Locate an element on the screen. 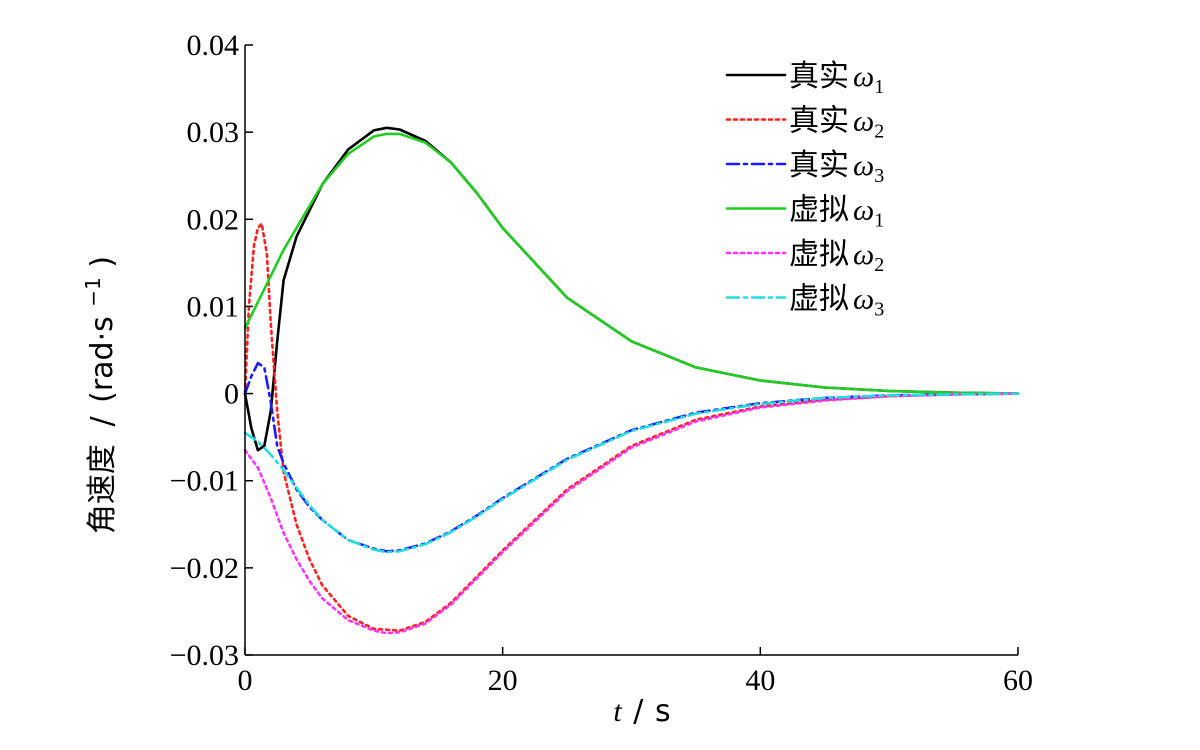  y-axis-title-unit: (rad·s is located at coordinates (102, 359).